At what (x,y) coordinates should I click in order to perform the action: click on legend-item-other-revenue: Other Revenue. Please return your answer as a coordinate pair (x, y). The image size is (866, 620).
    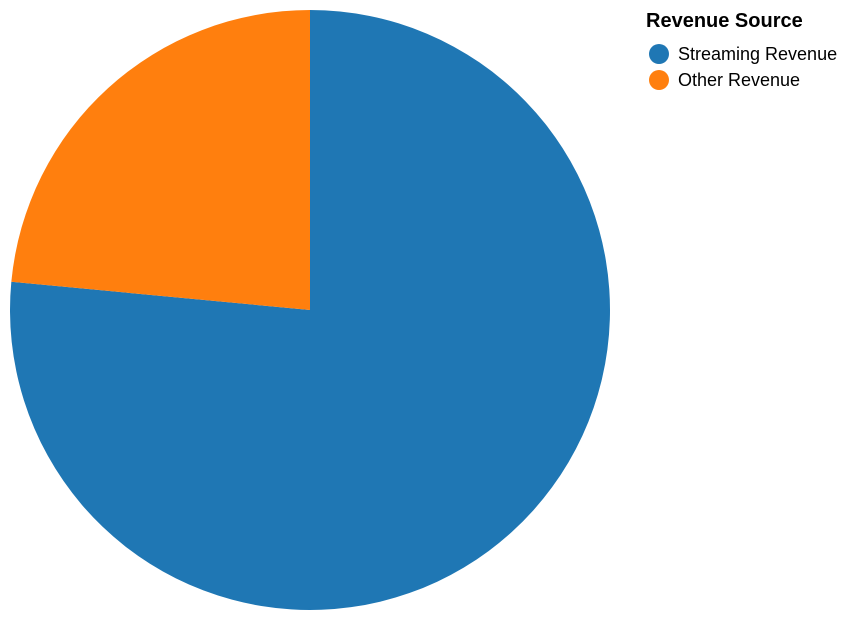
    Looking at the image, I should click on (754, 80).